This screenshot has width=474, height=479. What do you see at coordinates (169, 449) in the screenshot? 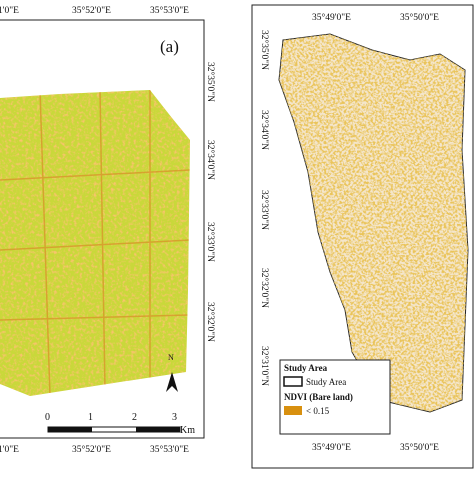
I see `bottom-coord: 35°53'0"E` at bounding box center [169, 449].